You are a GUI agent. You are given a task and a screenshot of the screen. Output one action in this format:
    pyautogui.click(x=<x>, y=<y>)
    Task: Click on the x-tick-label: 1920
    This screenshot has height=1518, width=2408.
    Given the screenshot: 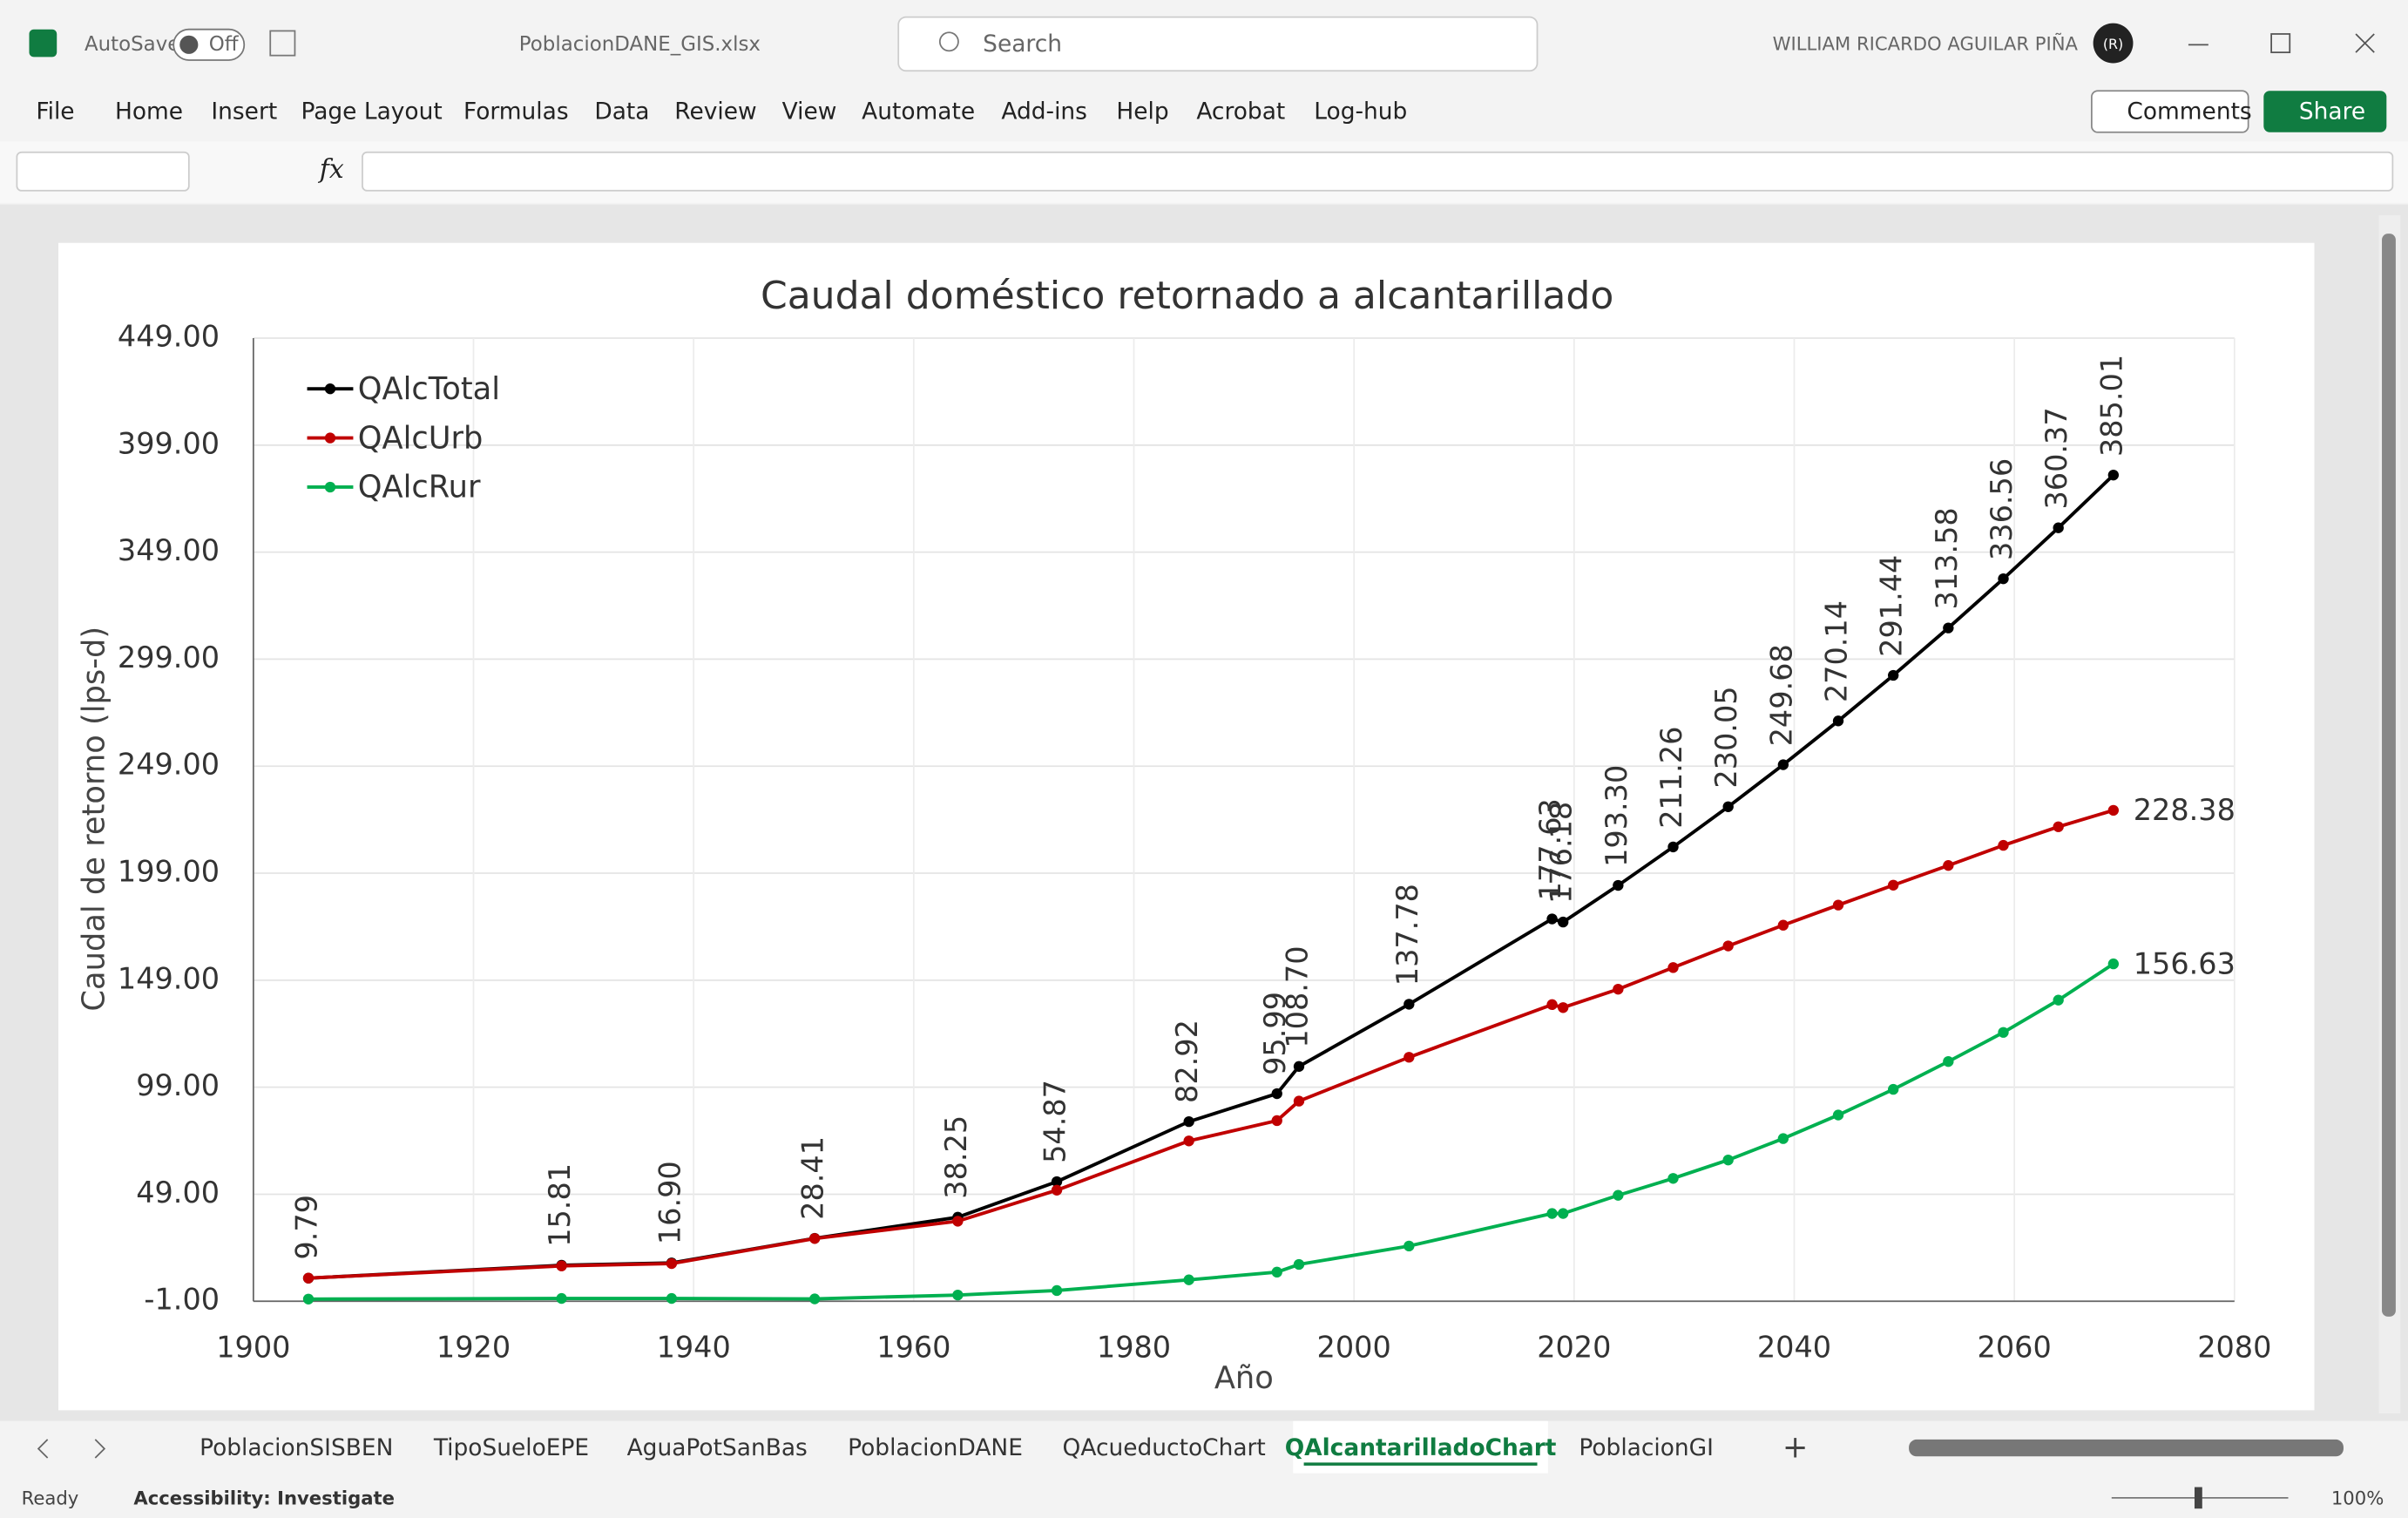 What is the action you would take?
    pyautogui.click(x=473, y=1347)
    